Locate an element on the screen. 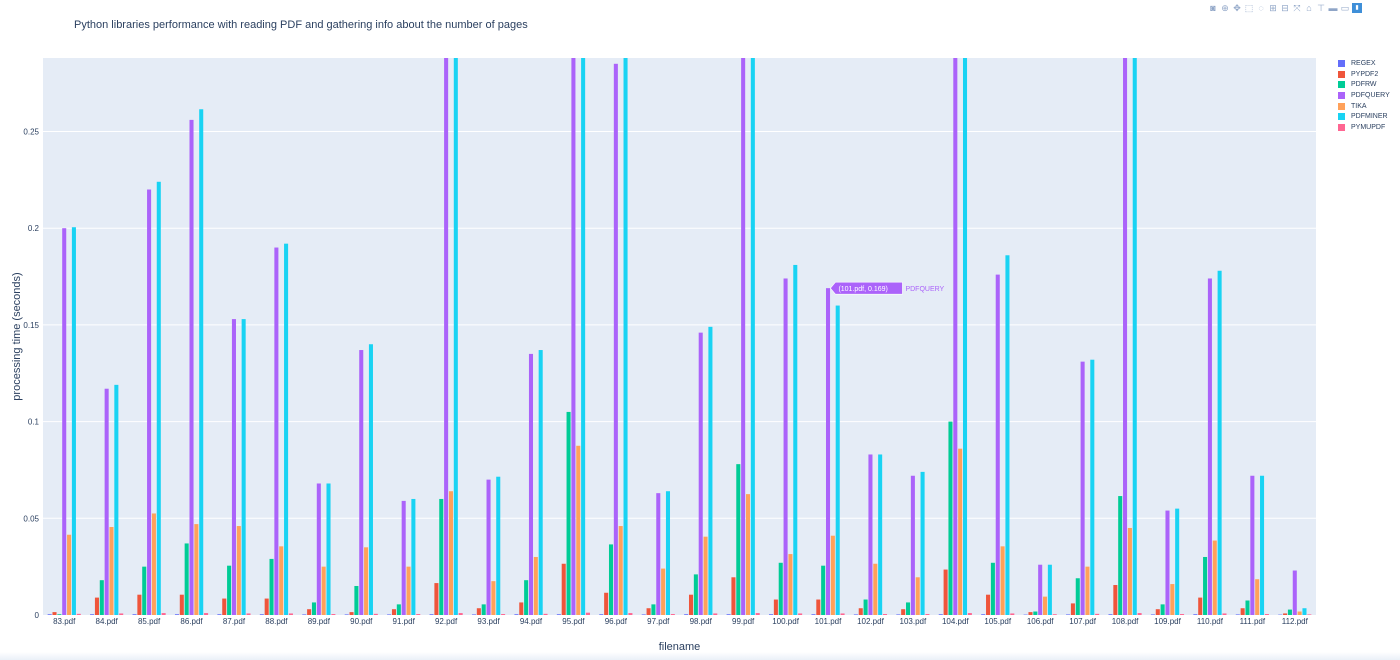  legend-item-tika: TIKA is located at coordinates (1364, 106).